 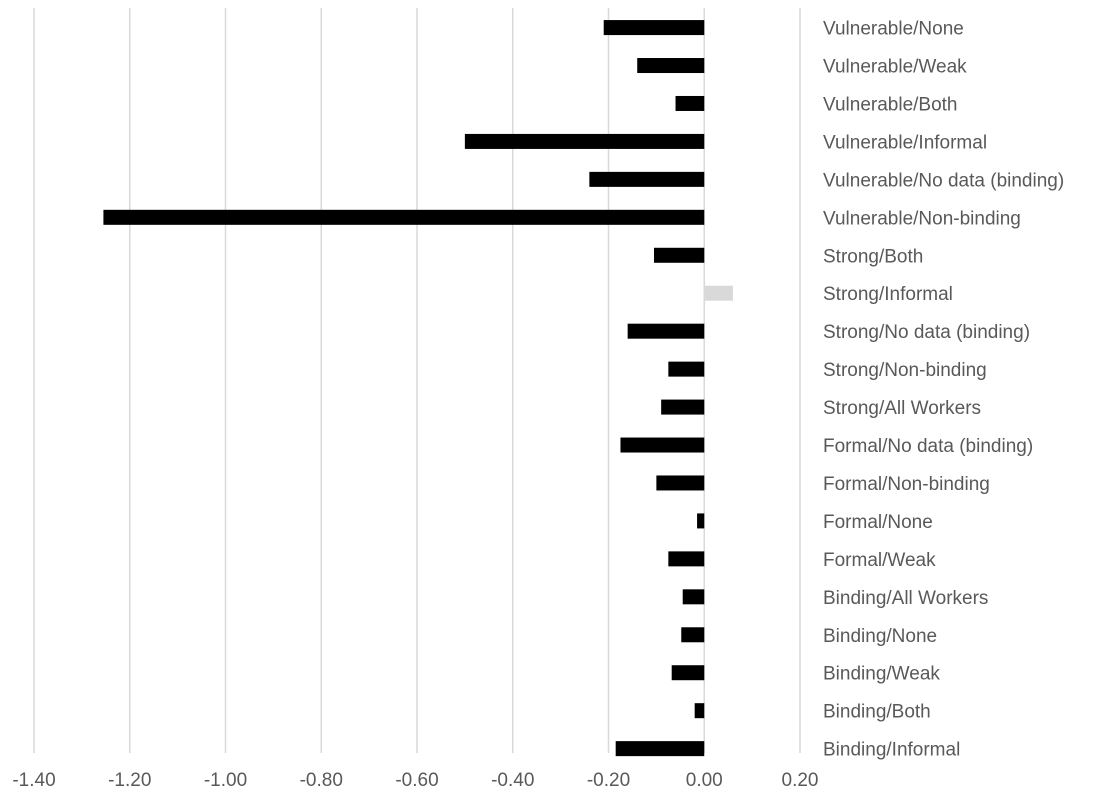 What do you see at coordinates (905, 142) in the screenshot?
I see `category-label: Vulnerable/Informal` at bounding box center [905, 142].